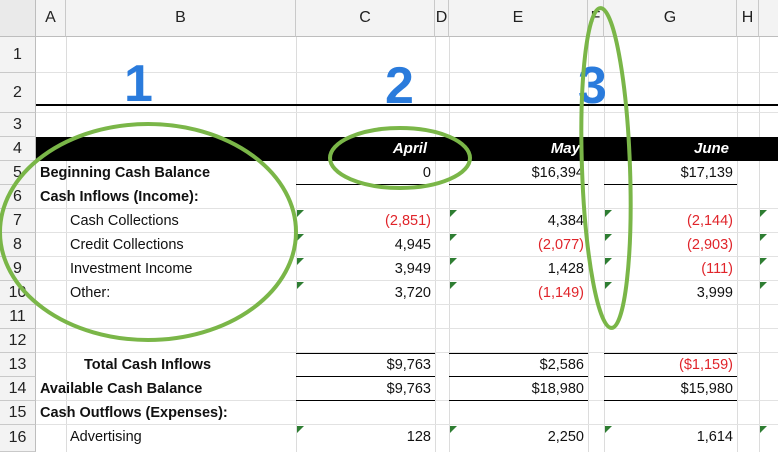  Describe the element at coordinates (710, 245) in the screenshot. I see `cell-credit-collections-june: (2,903)` at that location.